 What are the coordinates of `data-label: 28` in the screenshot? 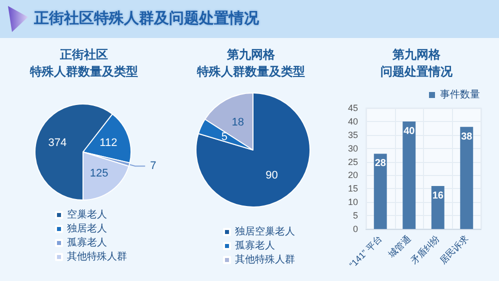 It's located at (380, 164).